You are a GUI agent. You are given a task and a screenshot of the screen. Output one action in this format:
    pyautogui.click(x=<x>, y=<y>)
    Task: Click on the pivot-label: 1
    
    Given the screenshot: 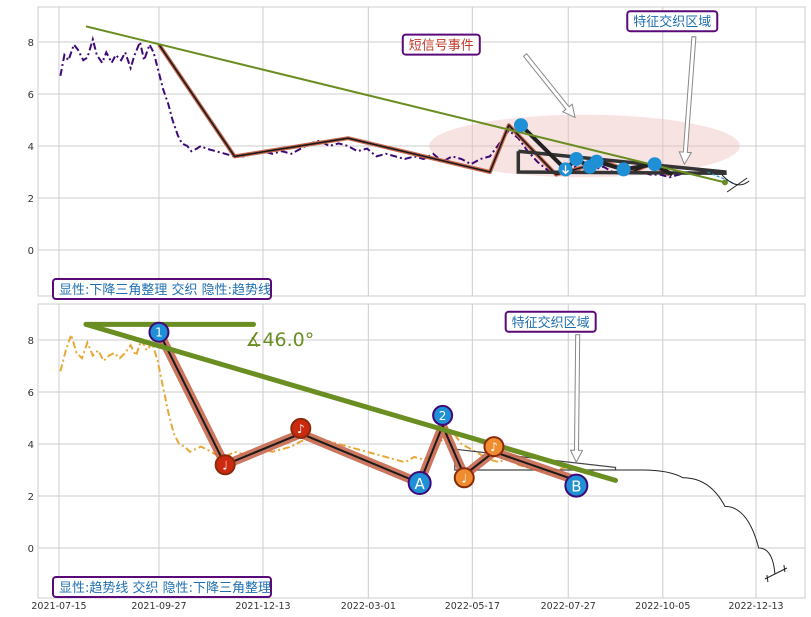 What is the action you would take?
    pyautogui.click(x=159, y=333)
    